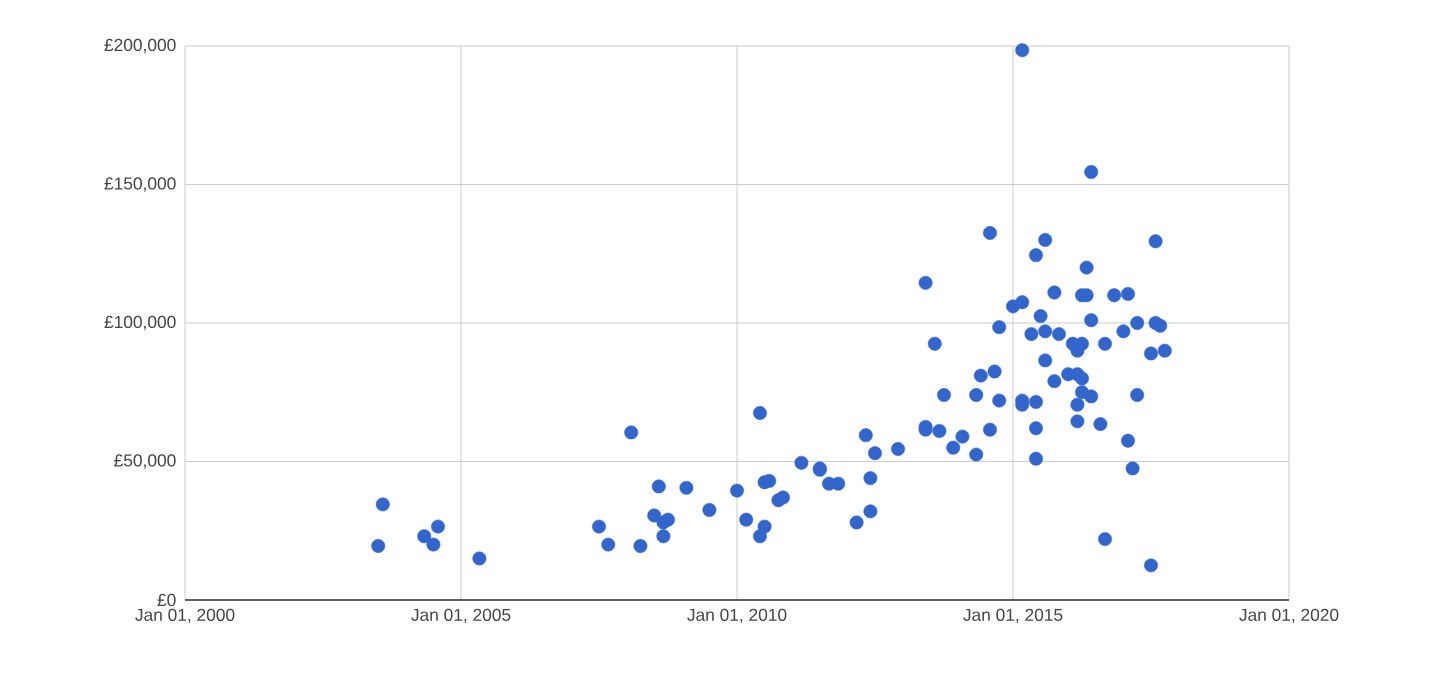 The width and height of the screenshot is (1440, 692). What do you see at coordinates (140, 46) in the screenshot?
I see `y-tick-label: £200,000` at bounding box center [140, 46].